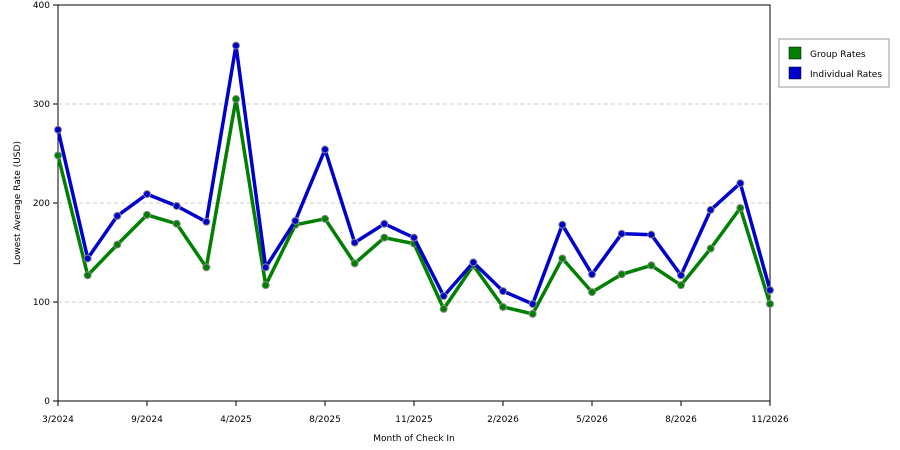  What do you see at coordinates (18, 203) in the screenshot?
I see `y-axis-title: Lowest Average Rate (USD)` at bounding box center [18, 203].